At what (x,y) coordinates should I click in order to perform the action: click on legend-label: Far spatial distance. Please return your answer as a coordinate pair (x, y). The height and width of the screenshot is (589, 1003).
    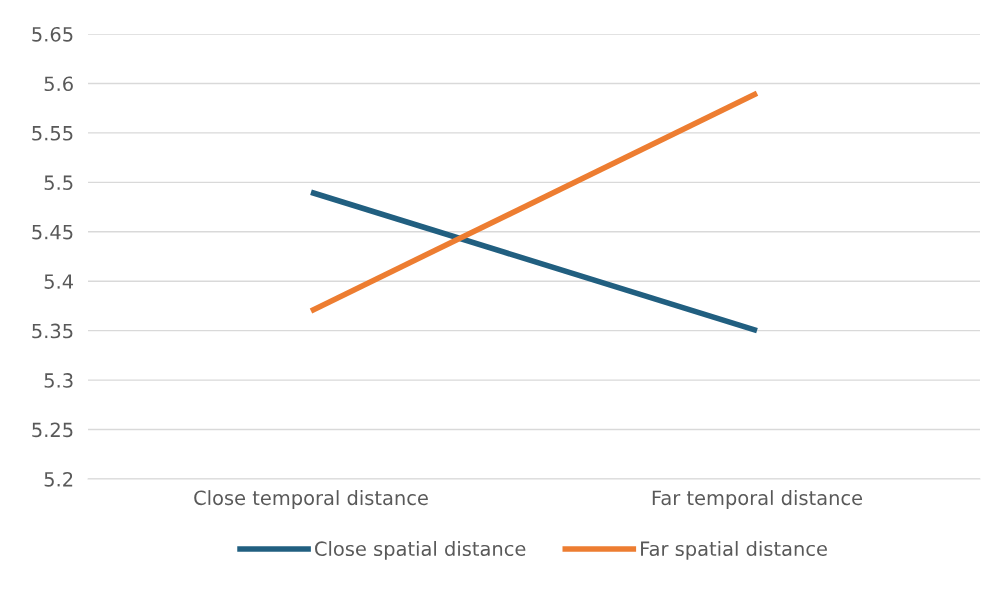
    Looking at the image, I should click on (734, 550).